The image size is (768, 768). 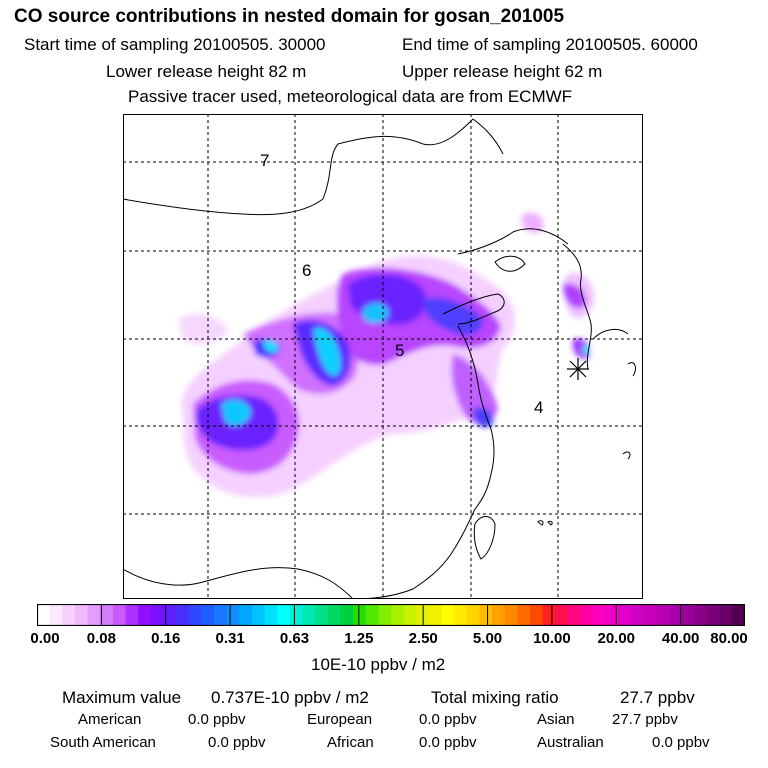 What do you see at coordinates (306, 270) in the screenshot?
I see `region-label-6: 6` at bounding box center [306, 270].